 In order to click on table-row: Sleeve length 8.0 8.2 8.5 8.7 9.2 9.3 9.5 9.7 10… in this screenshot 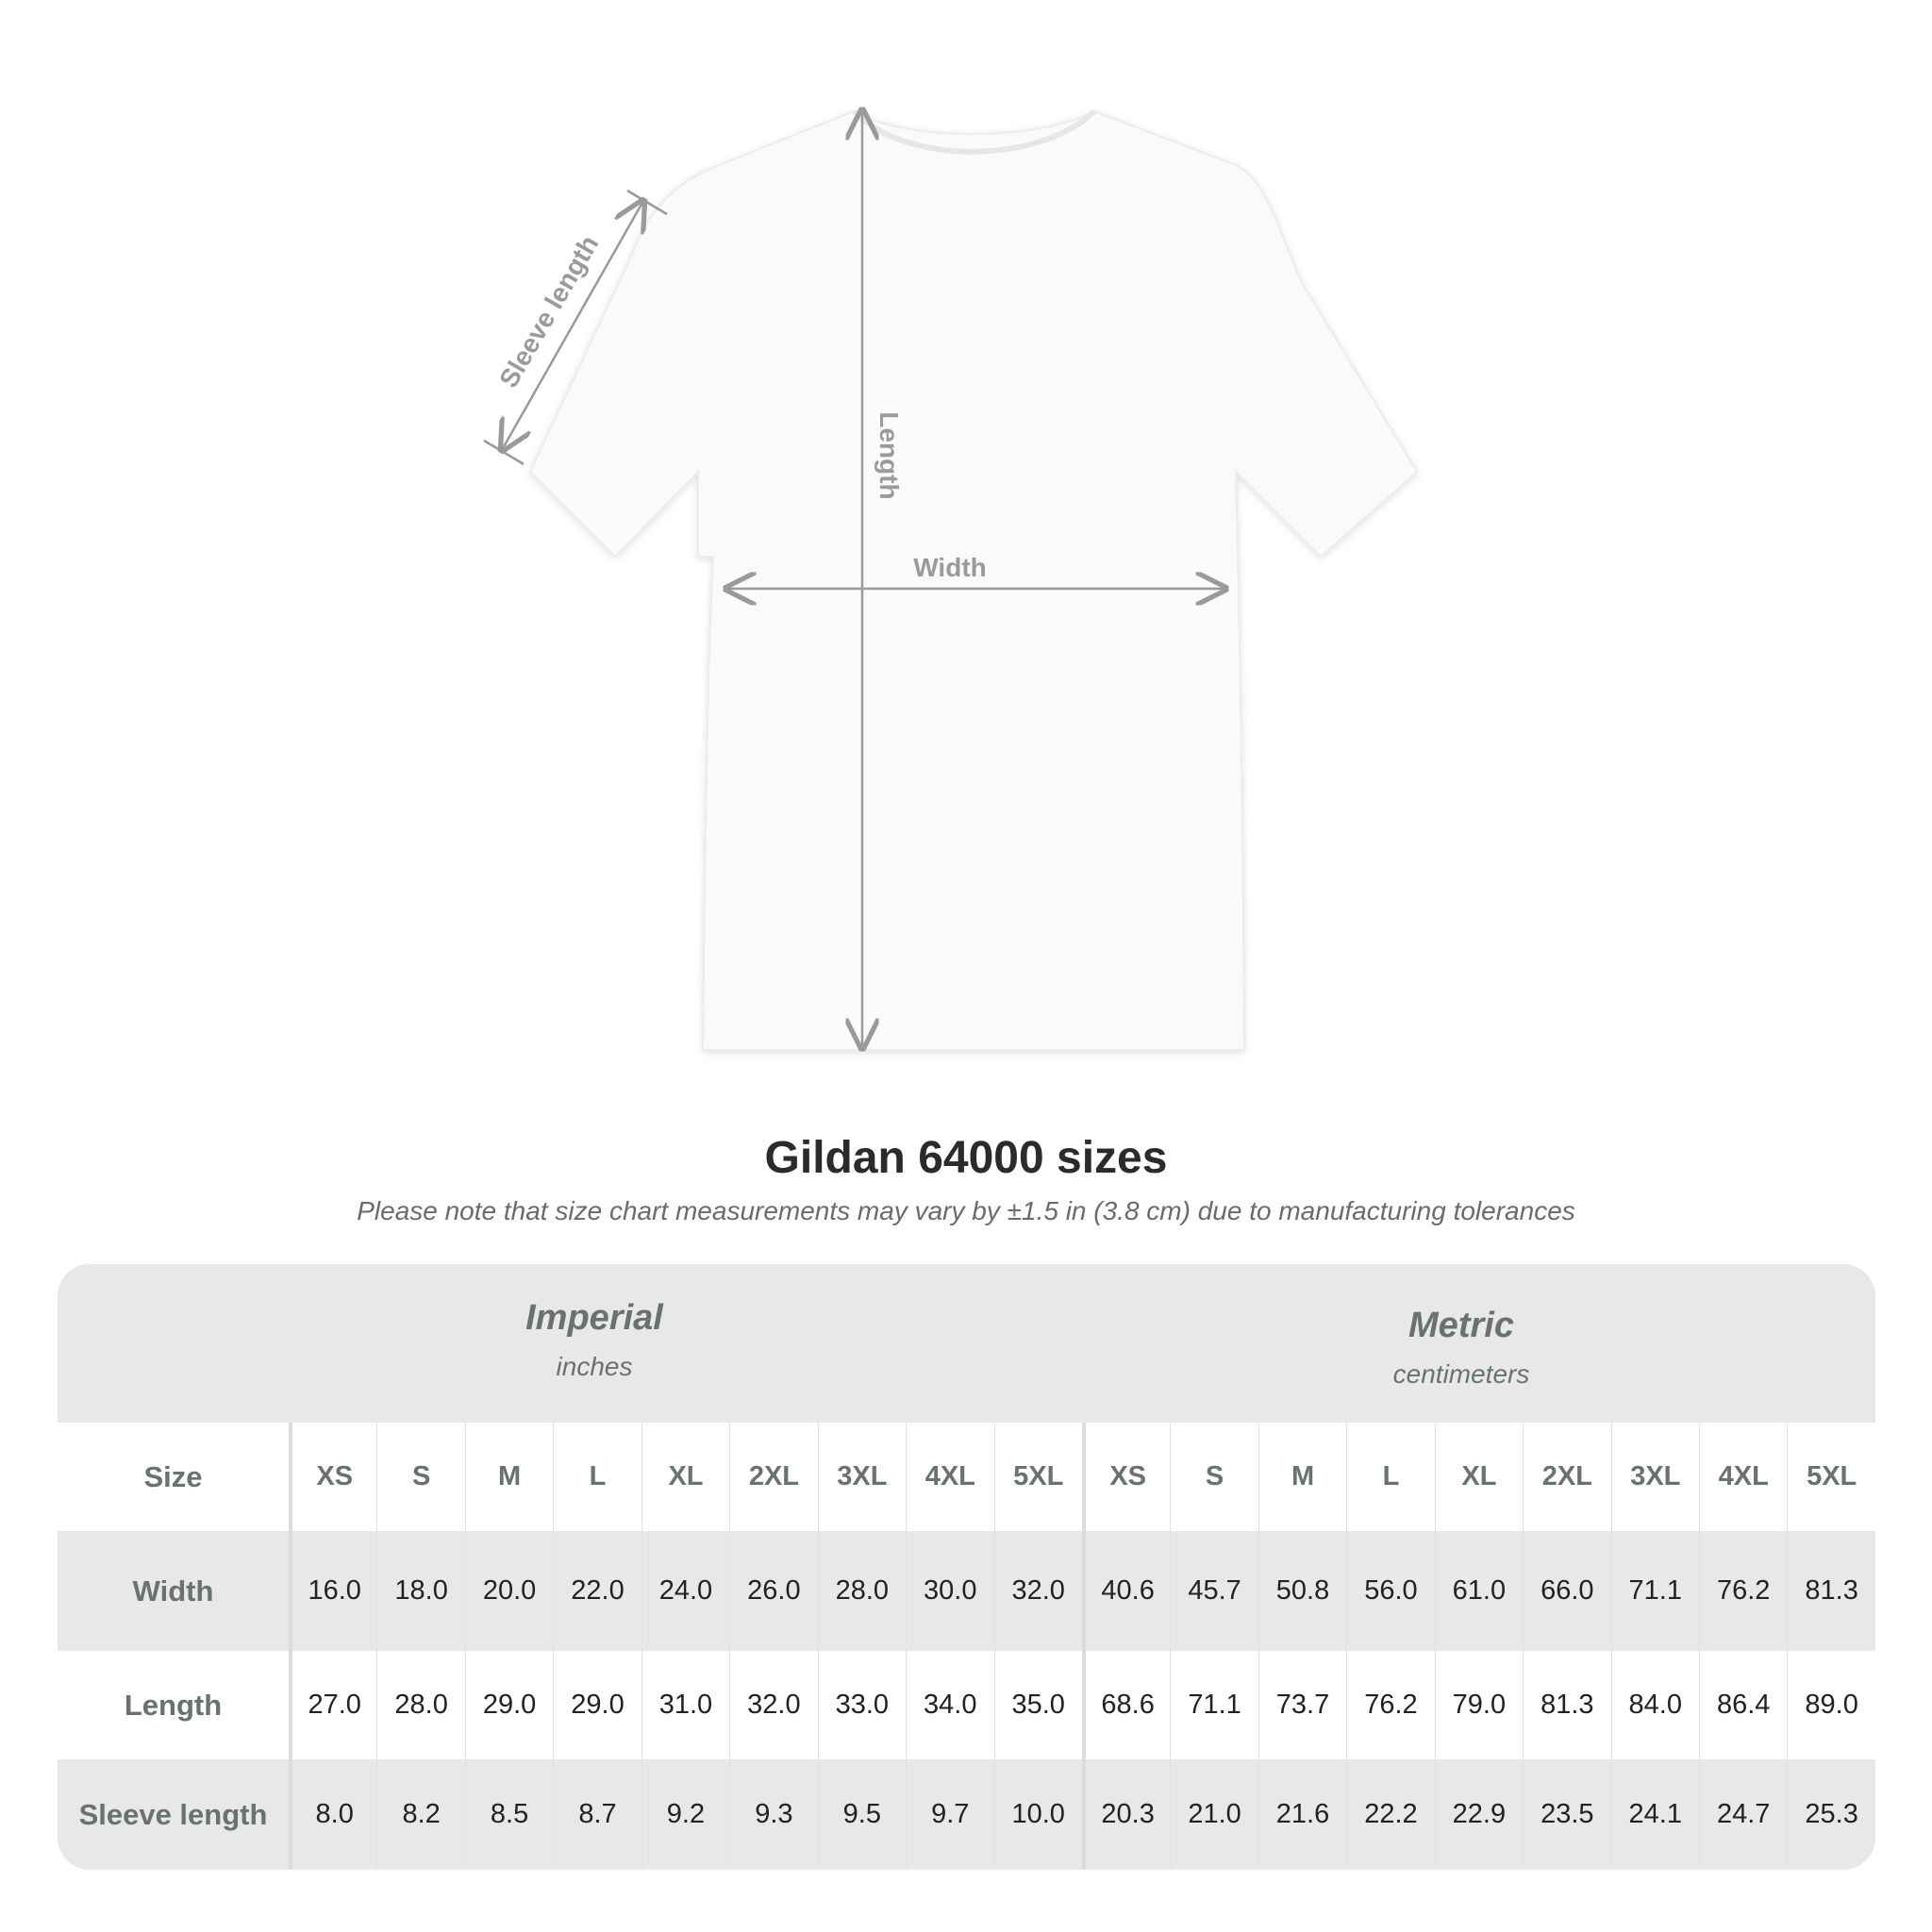, I will do `click(967, 1814)`.